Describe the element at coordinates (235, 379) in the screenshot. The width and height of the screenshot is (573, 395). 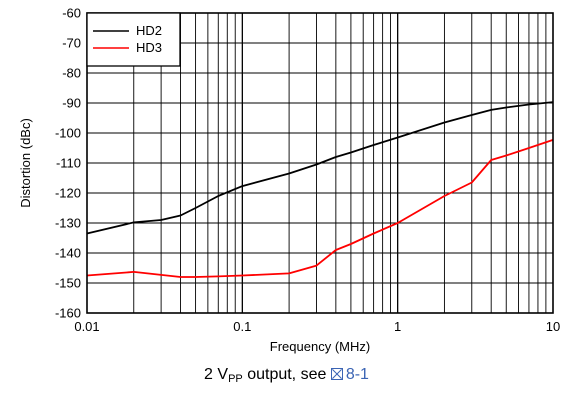
I see `caption-subscript: PP` at that location.